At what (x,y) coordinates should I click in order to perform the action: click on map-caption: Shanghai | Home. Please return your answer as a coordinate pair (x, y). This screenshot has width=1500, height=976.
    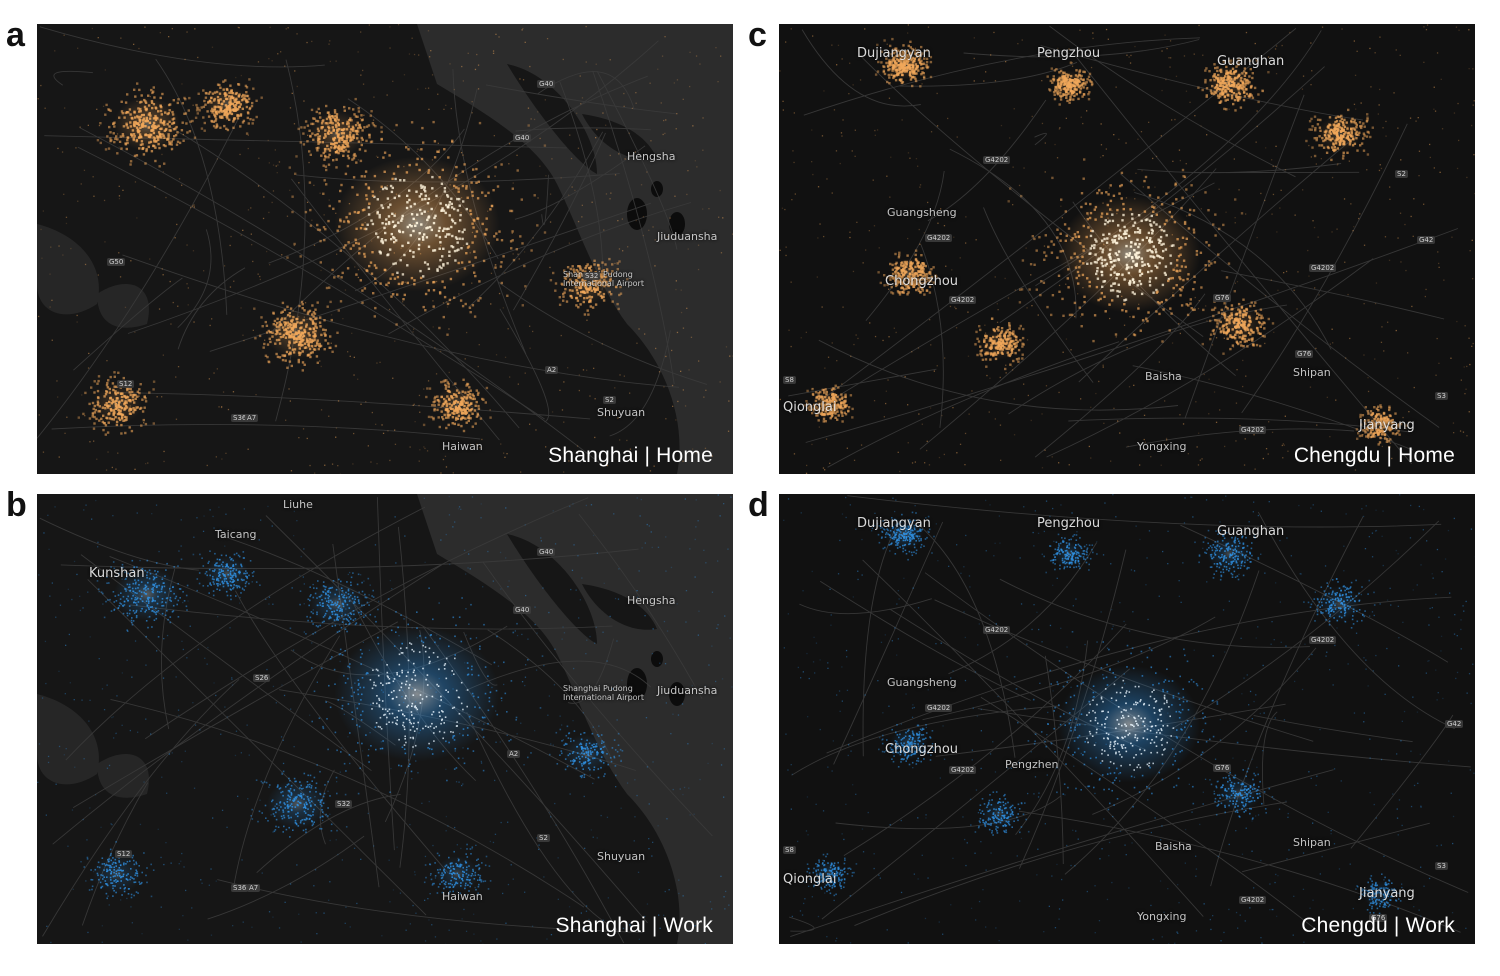
    Looking at the image, I should click on (630, 455).